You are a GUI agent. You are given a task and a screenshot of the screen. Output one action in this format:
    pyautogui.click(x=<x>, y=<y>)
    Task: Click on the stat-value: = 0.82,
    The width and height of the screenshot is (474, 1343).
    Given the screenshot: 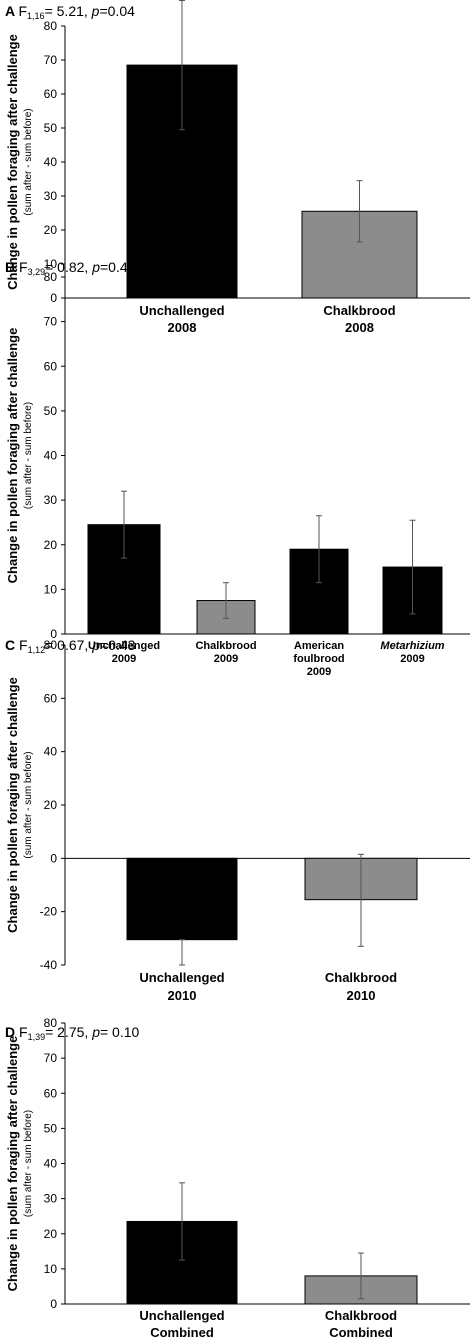 What is the action you would take?
    pyautogui.click(x=68, y=267)
    